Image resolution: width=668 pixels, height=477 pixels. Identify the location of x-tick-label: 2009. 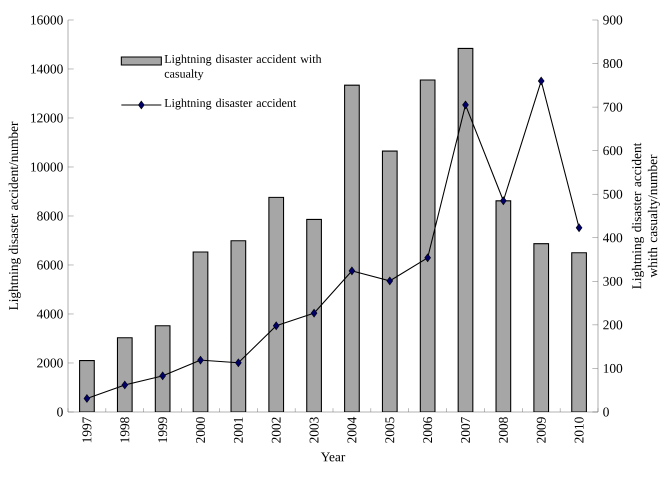
(541, 430).